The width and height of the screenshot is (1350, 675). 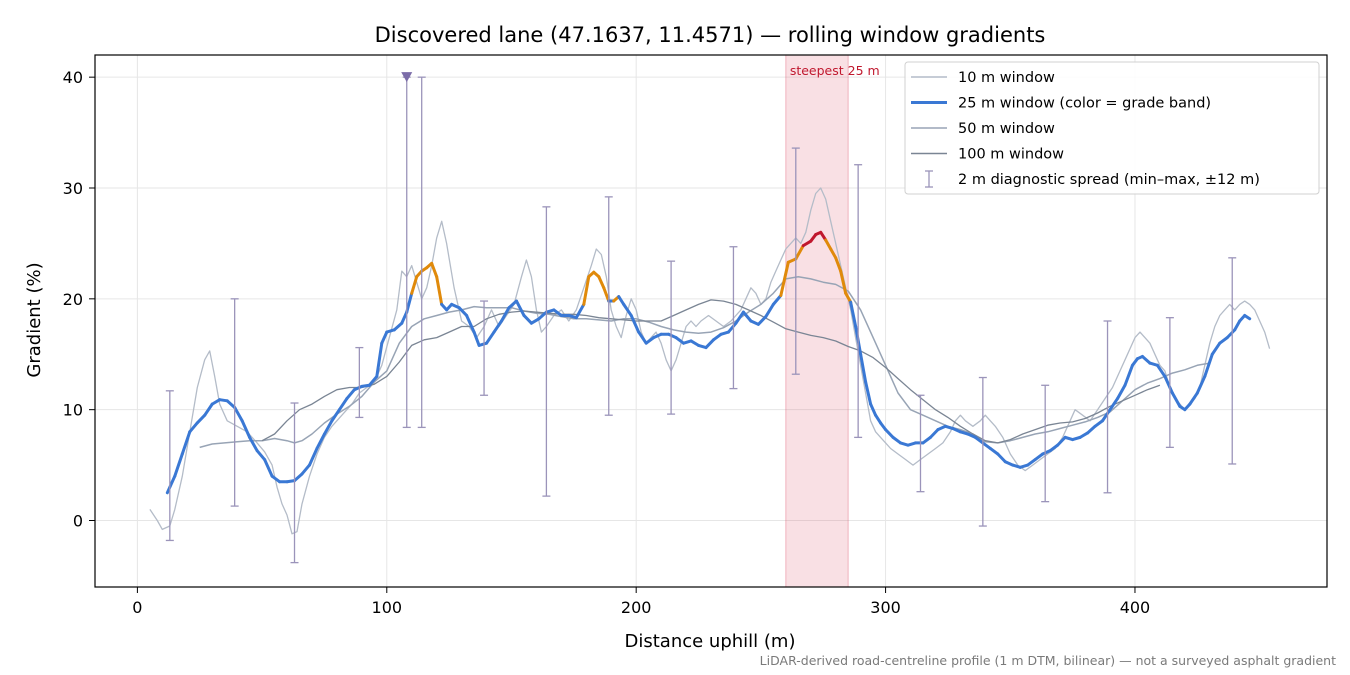 I want to click on legend-label: 100 m window, so click(x=1011, y=155).